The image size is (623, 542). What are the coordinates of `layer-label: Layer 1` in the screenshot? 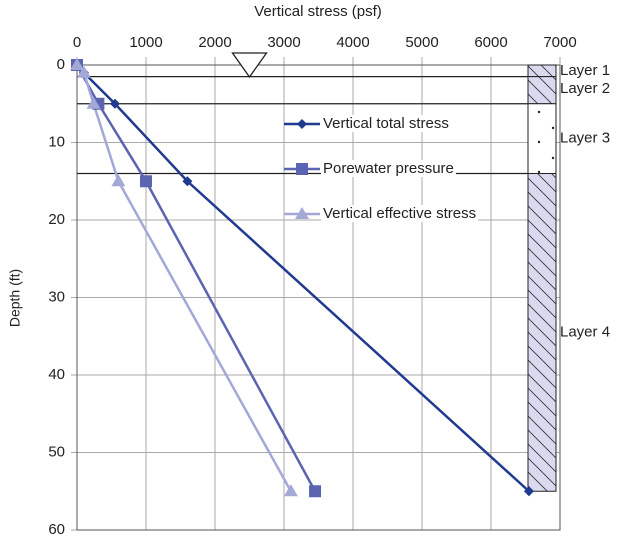 It's located at (585, 70).